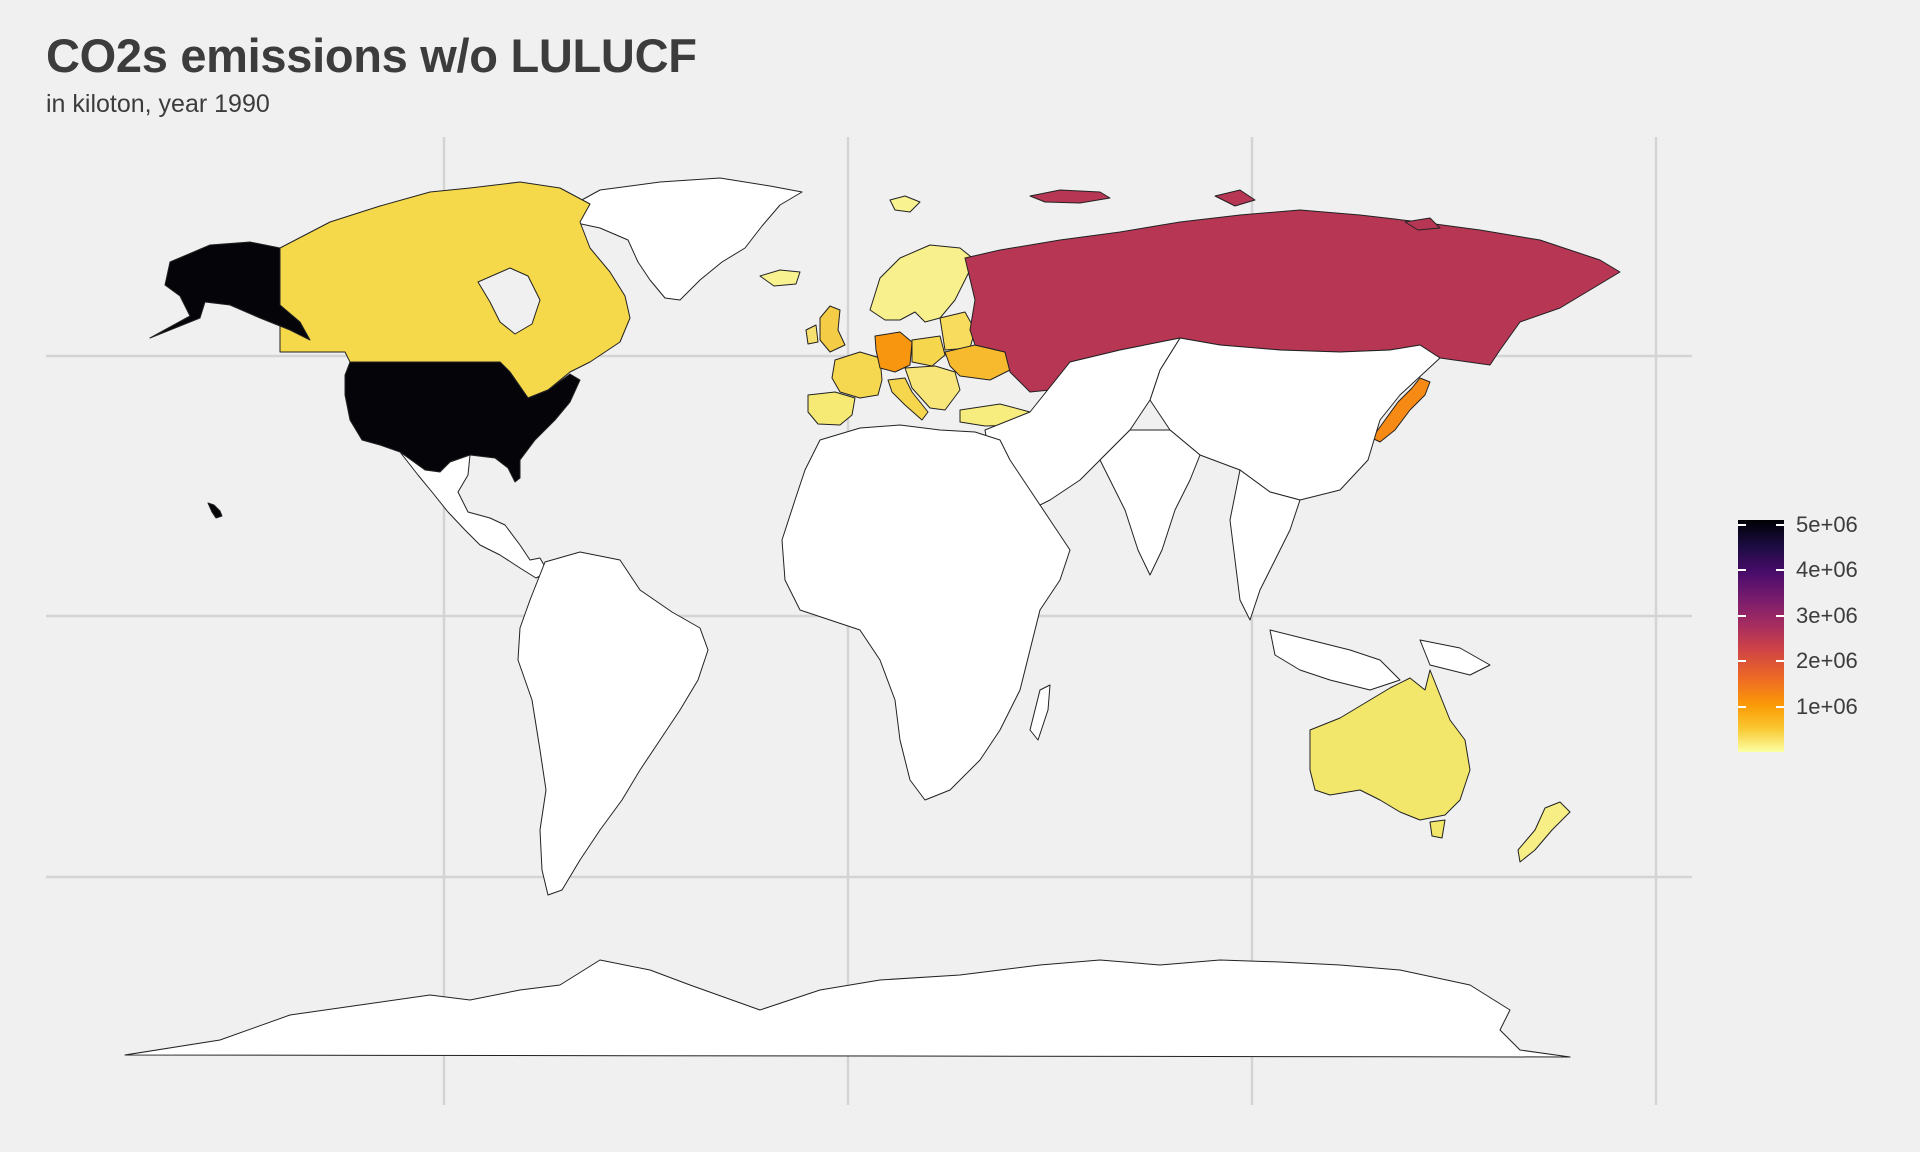 The width and height of the screenshot is (1920, 1152). What do you see at coordinates (1437, 829) in the screenshot?
I see `region-tasmania` at bounding box center [1437, 829].